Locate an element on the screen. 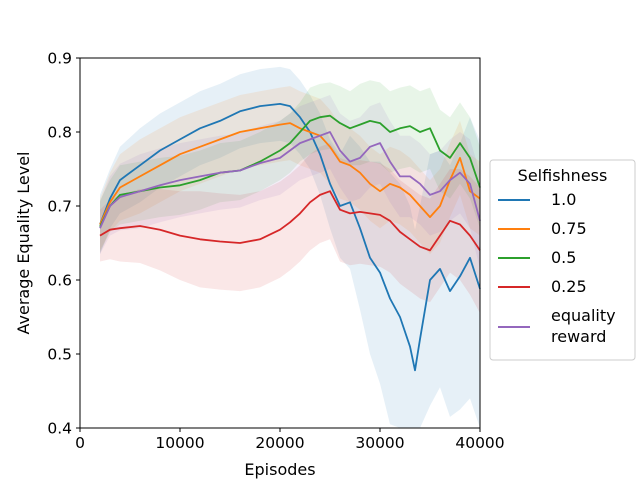 The height and width of the screenshot is (480, 640). legend: Selfishness 1.0 0.75 0.5 0.25 equality reward is located at coordinates (562, 260).